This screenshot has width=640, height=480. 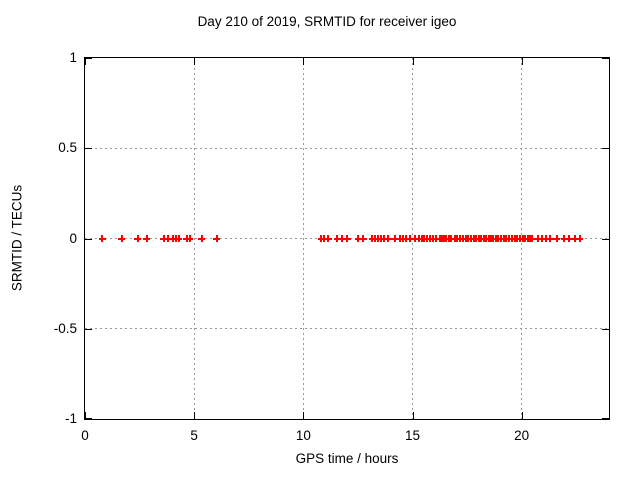 I want to click on x-tick-label: 5, so click(x=194, y=435).